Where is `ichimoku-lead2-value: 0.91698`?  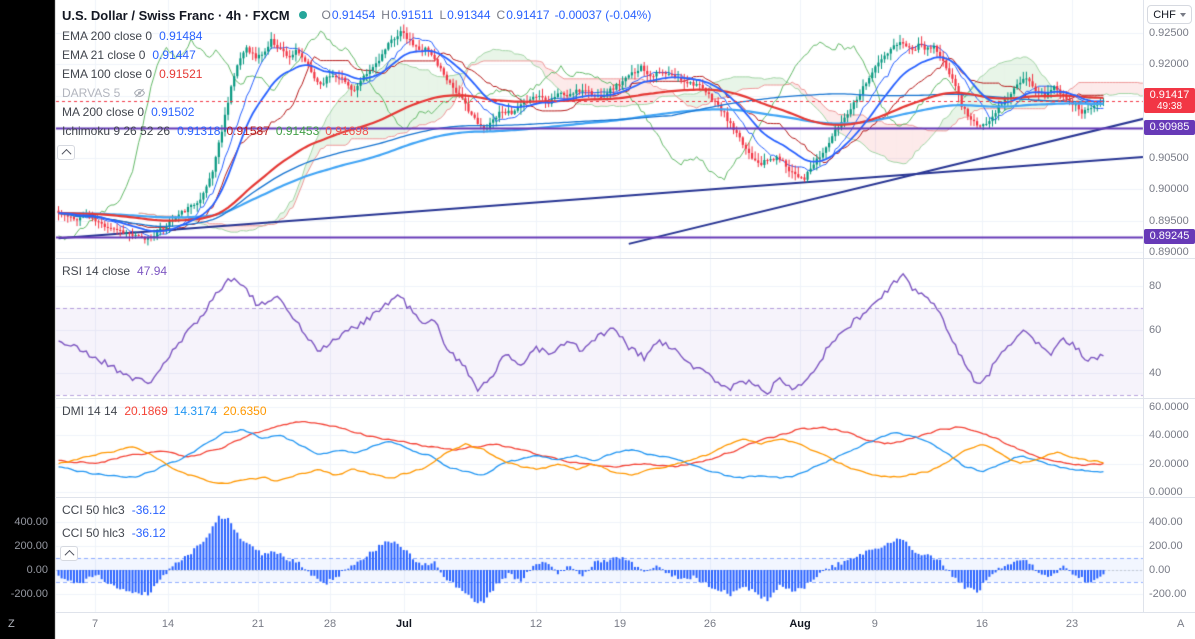 ichimoku-lead2-value: 0.91698 is located at coordinates (347, 131).